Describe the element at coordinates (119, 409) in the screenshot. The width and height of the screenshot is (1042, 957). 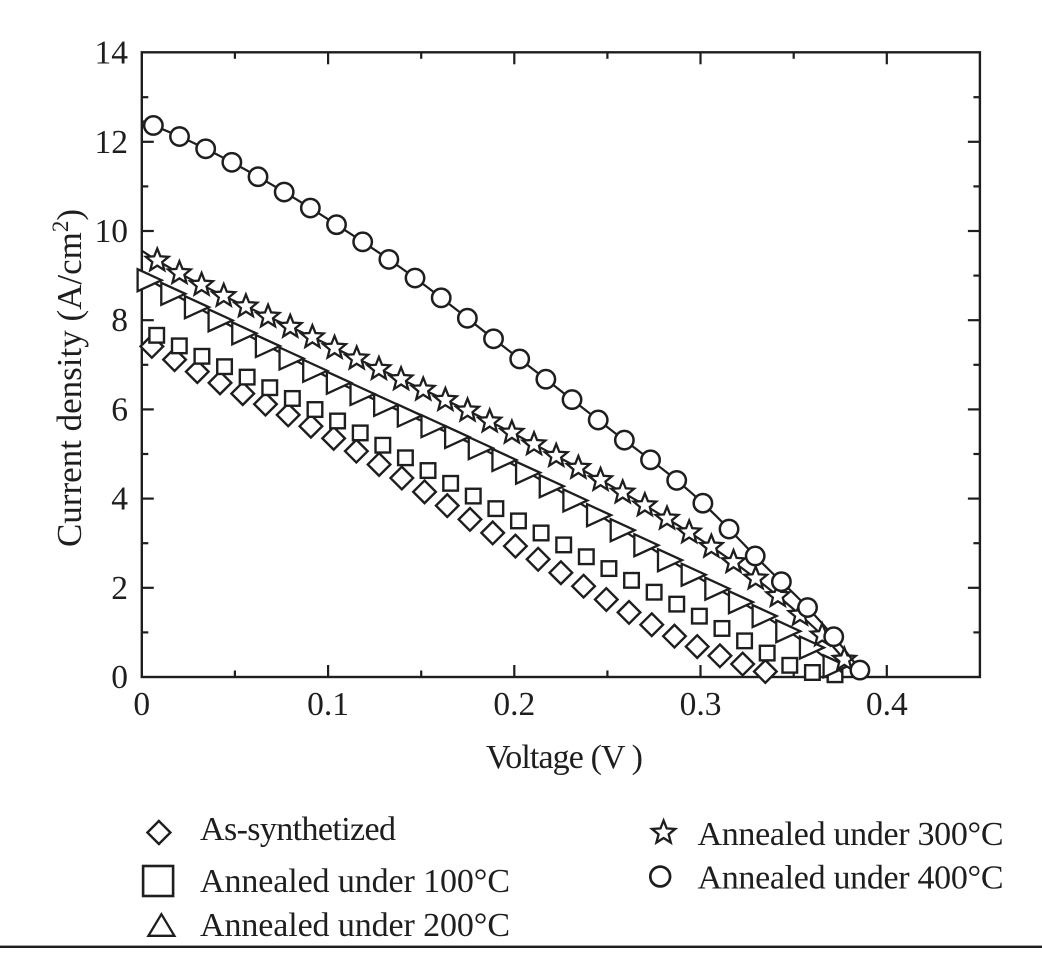
I see `svg-text: 6` at that location.